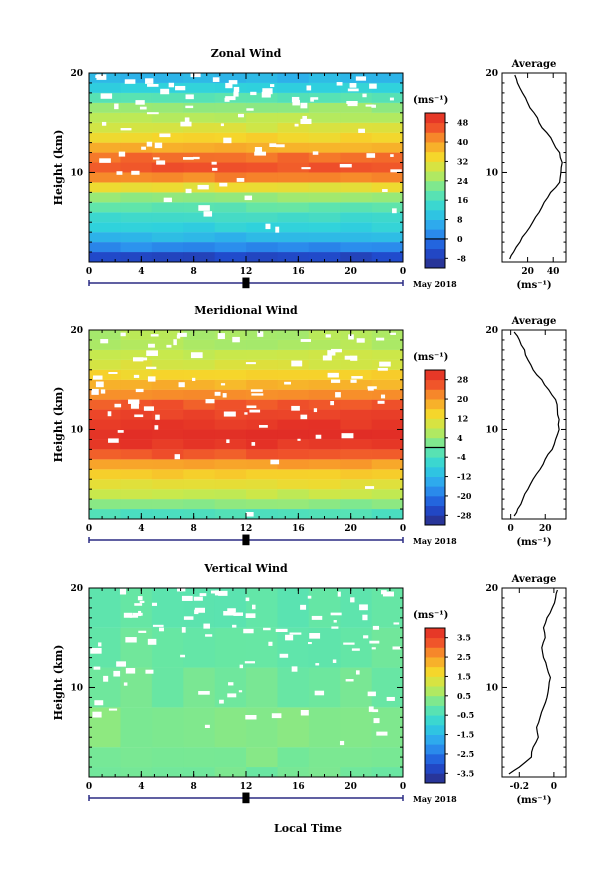 The width and height of the screenshot is (616, 873). Describe the element at coordinates (491, 430) in the screenshot. I see `profile-y-tick-label: 10` at that location.